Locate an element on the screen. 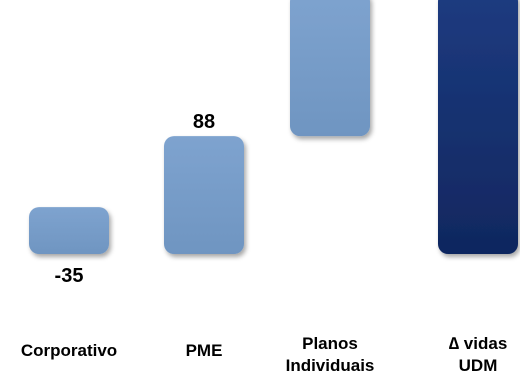  category-label-1-line-0: PME is located at coordinates (204, 350).